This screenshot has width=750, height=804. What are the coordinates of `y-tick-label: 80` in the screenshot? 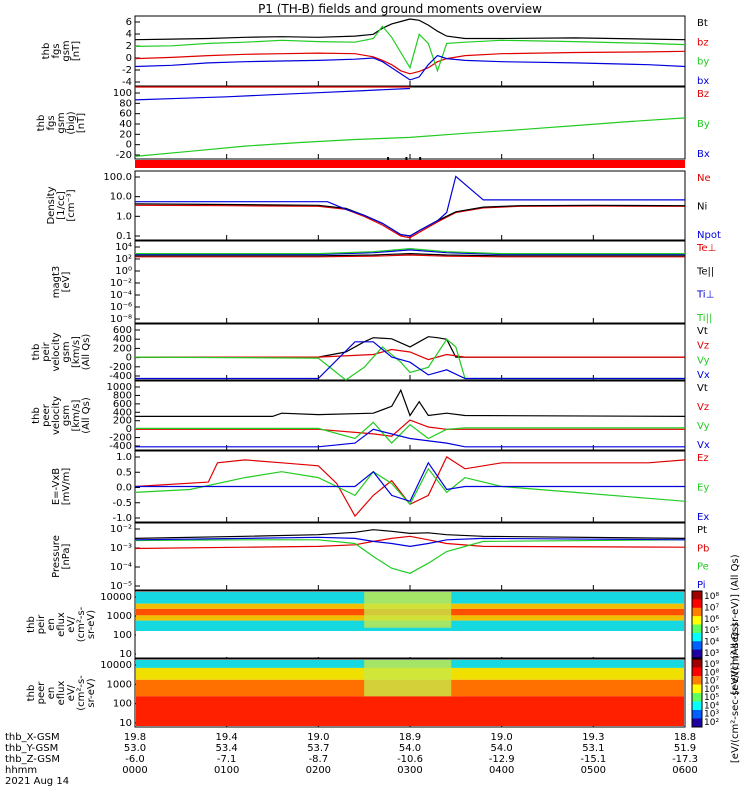 It's located at (125, 103).